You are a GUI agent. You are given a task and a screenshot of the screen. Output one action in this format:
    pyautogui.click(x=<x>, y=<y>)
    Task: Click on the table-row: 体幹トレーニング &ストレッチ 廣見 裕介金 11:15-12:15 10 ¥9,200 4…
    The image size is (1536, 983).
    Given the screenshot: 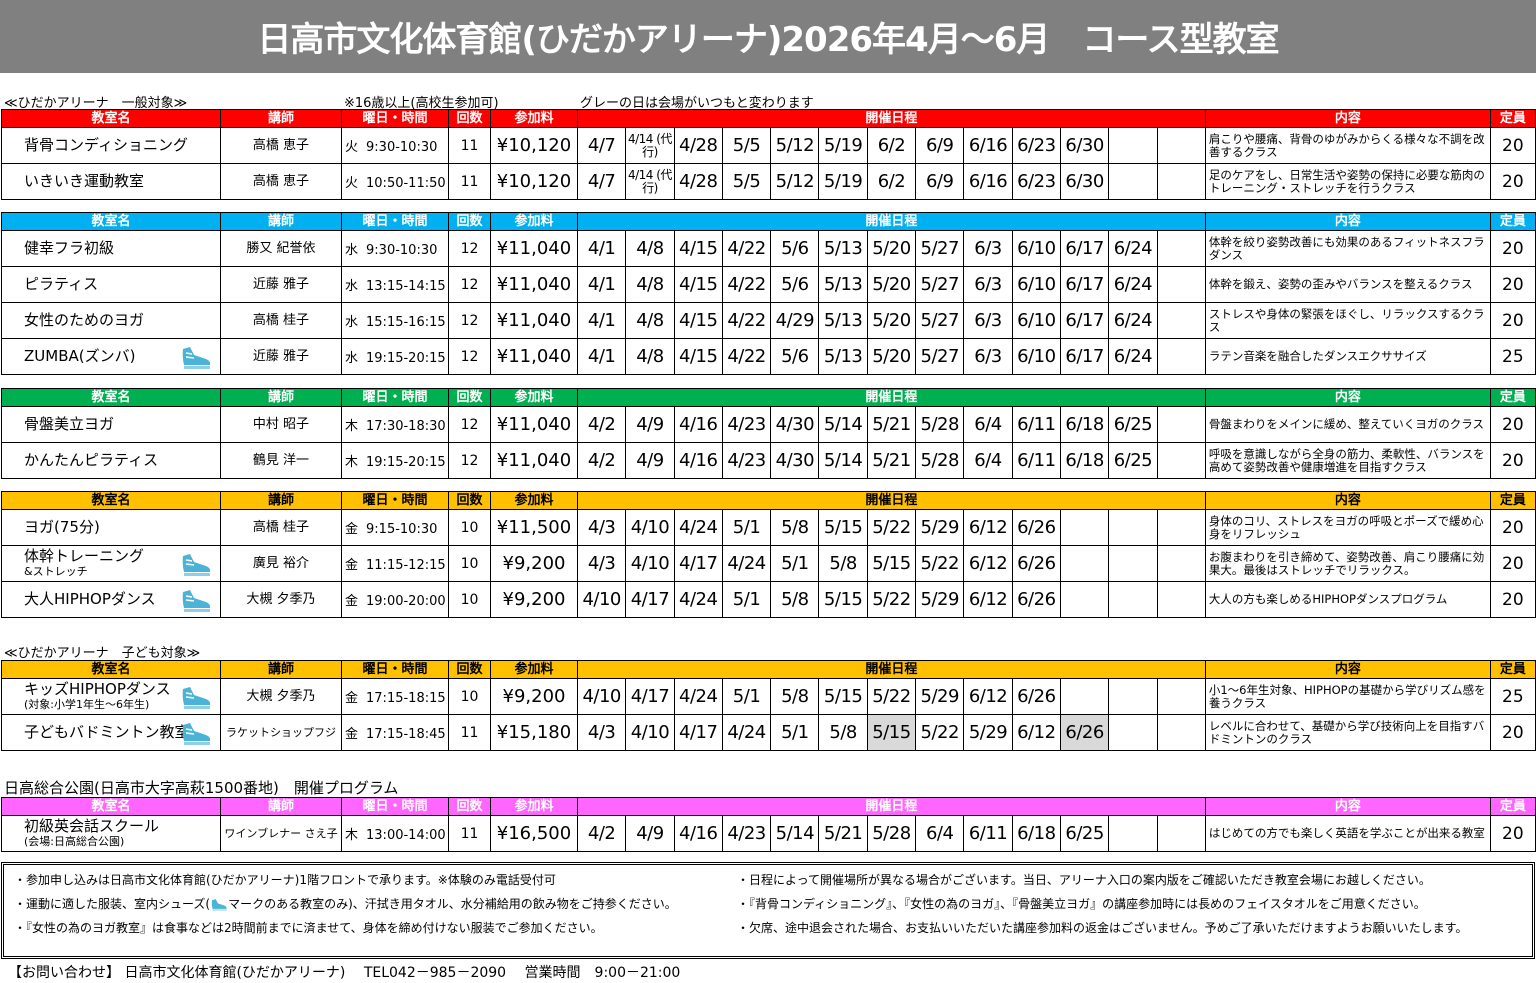 What is the action you would take?
    pyautogui.click(x=768, y=563)
    